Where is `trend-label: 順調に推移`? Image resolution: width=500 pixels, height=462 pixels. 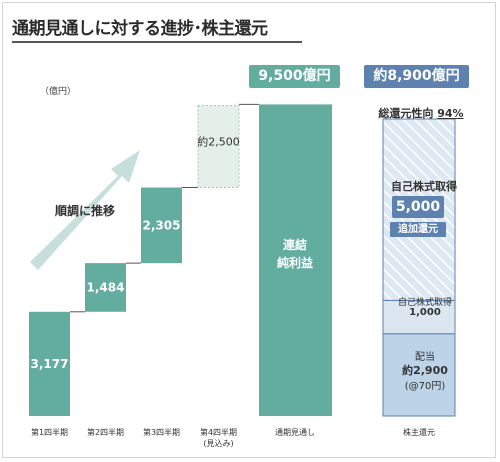 trend-label: 順調に推移 is located at coordinates (85, 211).